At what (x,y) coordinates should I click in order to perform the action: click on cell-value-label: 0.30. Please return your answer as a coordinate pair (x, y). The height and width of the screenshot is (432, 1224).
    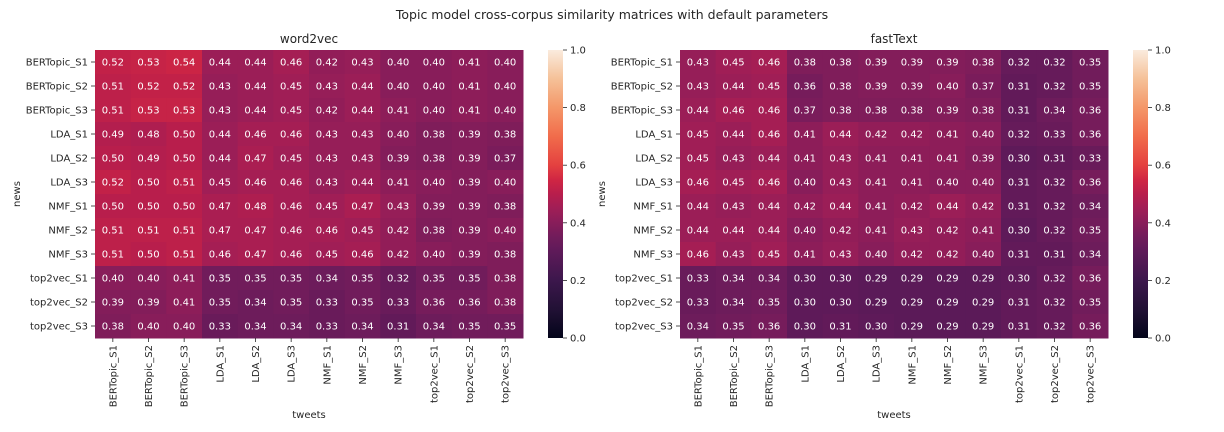
    Looking at the image, I should click on (805, 279).